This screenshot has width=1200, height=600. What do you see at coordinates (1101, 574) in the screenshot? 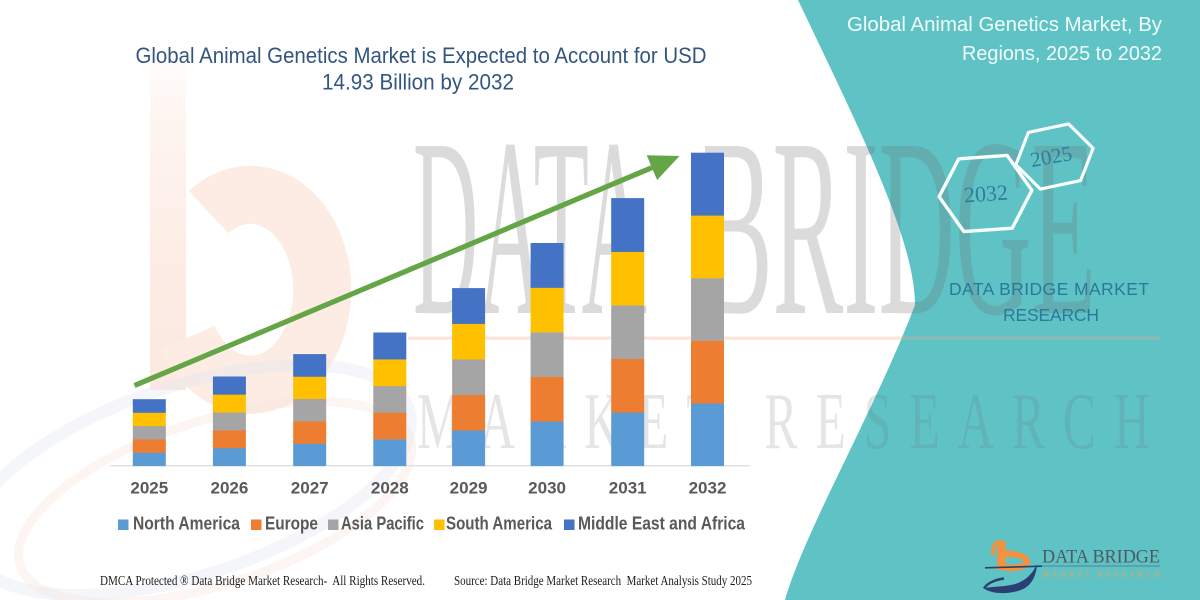
I see `svg-text: MARKET RESEARCH` at bounding box center [1101, 574].